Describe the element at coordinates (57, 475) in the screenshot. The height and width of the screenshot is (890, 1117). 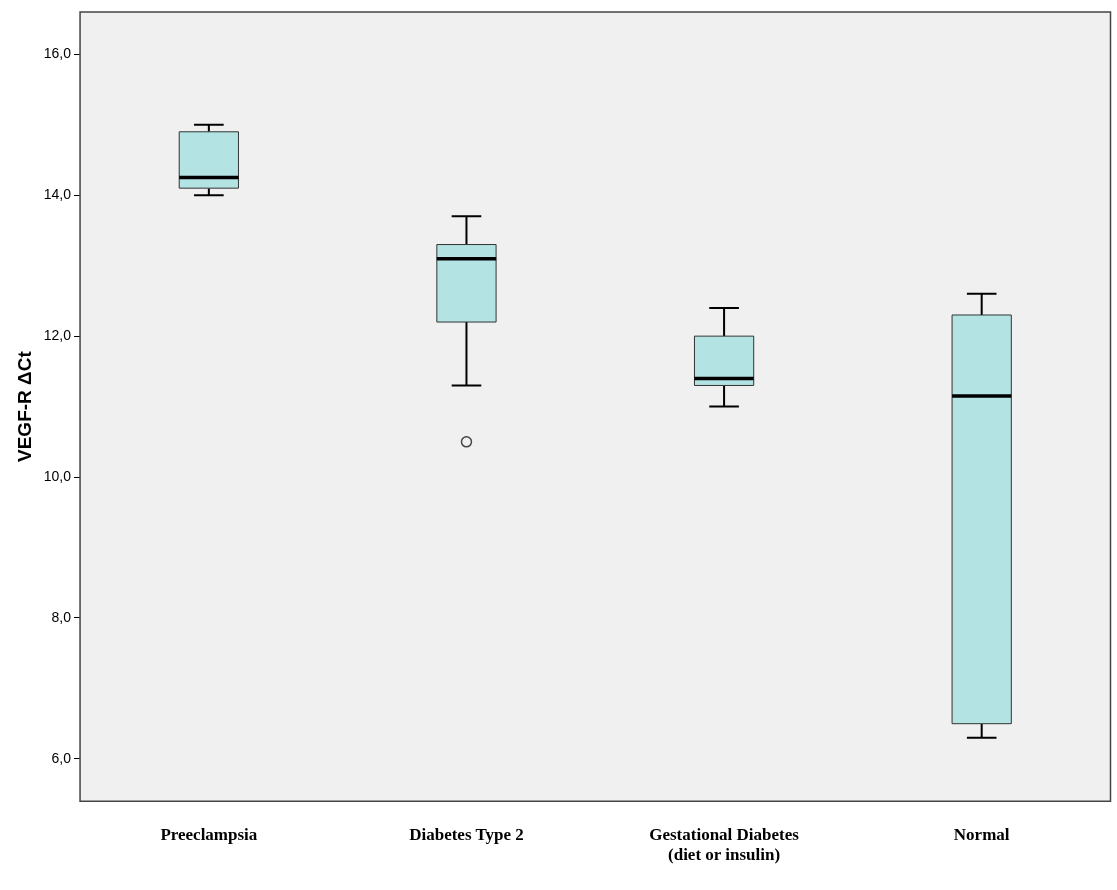
I see `y-tick-label: 10,0` at that location.